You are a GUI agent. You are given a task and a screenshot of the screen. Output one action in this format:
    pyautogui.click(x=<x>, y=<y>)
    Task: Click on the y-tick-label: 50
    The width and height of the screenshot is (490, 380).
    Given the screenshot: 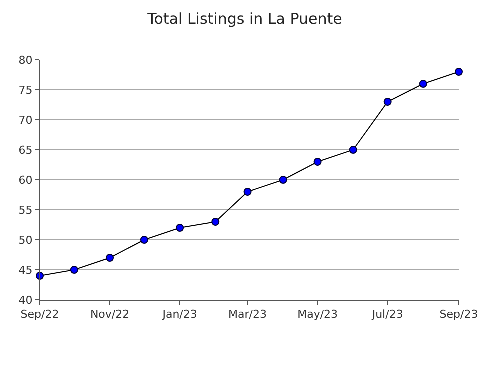 What is the action you would take?
    pyautogui.click(x=25, y=240)
    